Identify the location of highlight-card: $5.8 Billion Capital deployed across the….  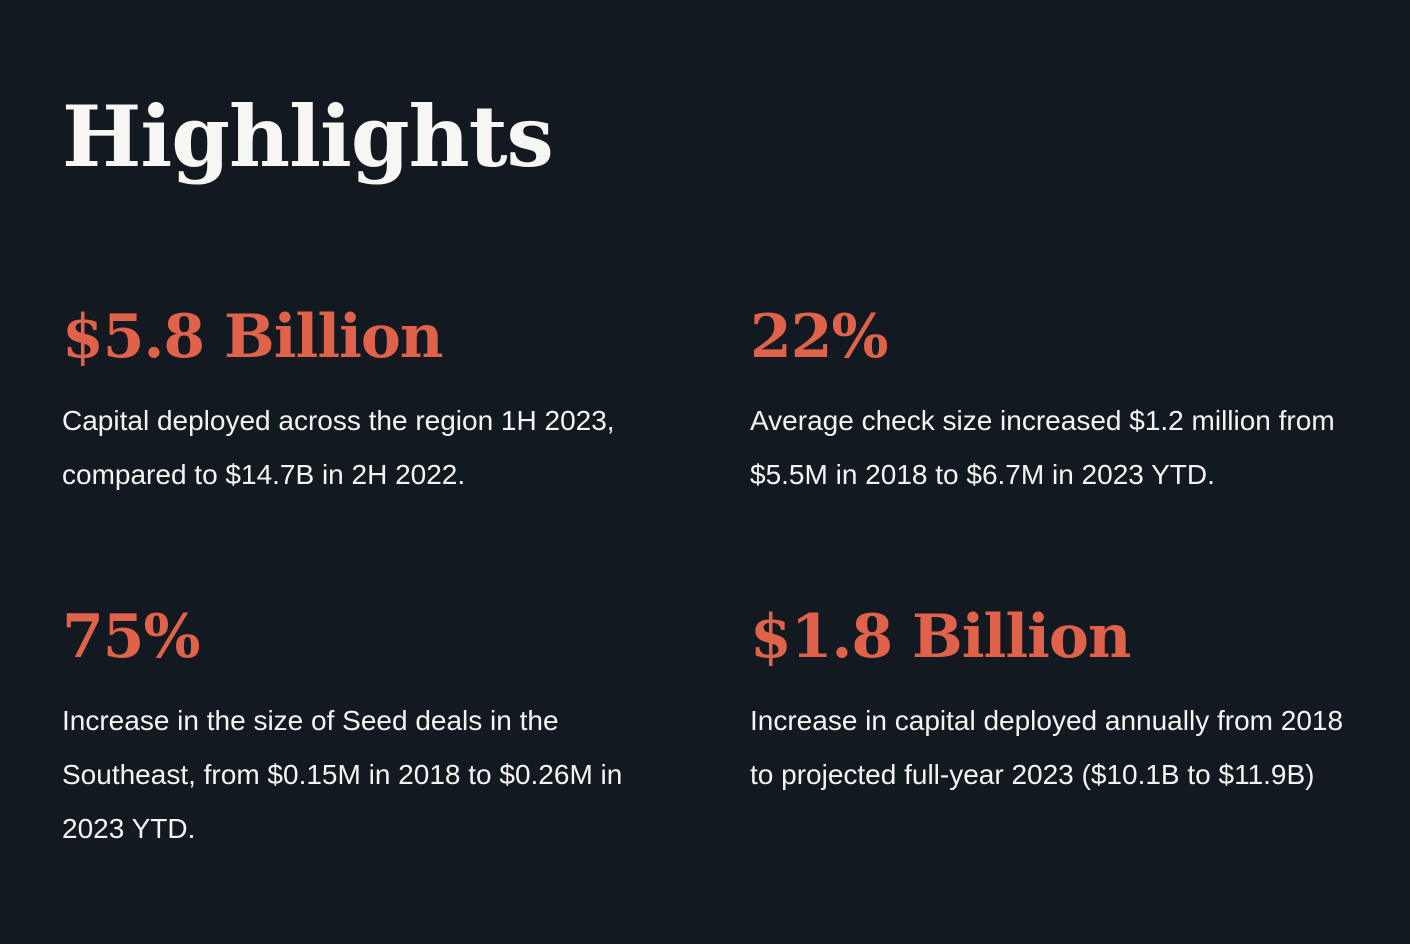
(367, 402).